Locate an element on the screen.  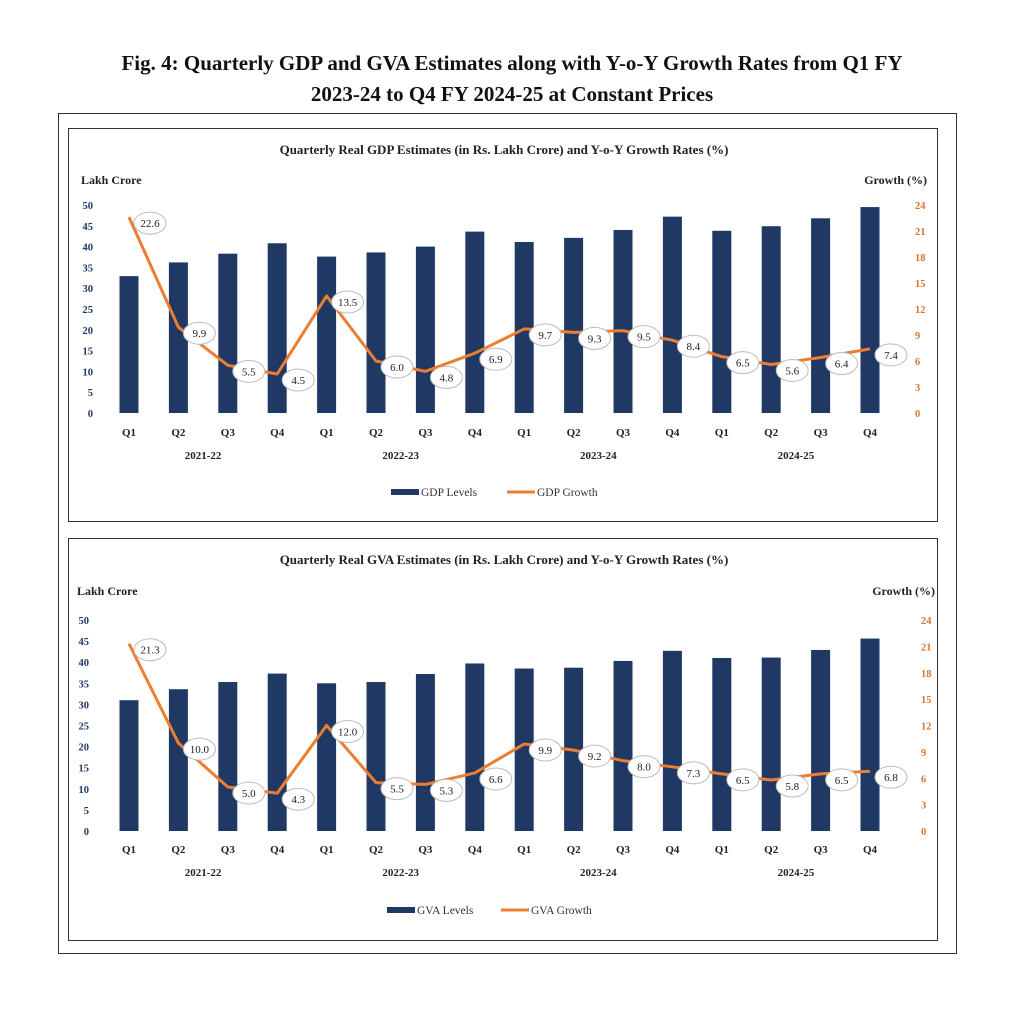
gva-growth-label: 4.3 is located at coordinates (298, 800).